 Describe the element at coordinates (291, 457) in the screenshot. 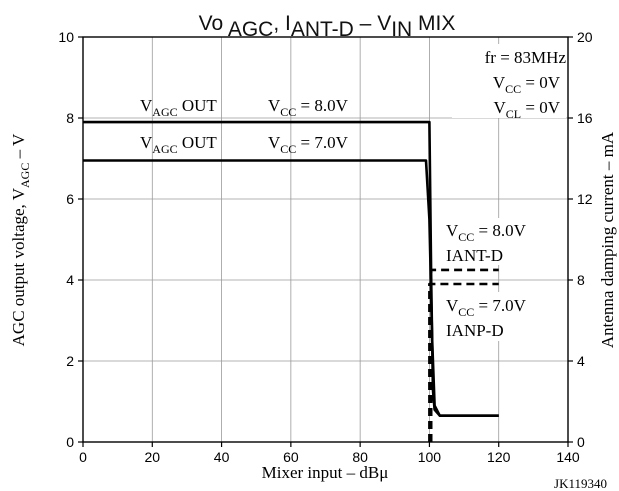

I see `x-tick-label: 60` at that location.